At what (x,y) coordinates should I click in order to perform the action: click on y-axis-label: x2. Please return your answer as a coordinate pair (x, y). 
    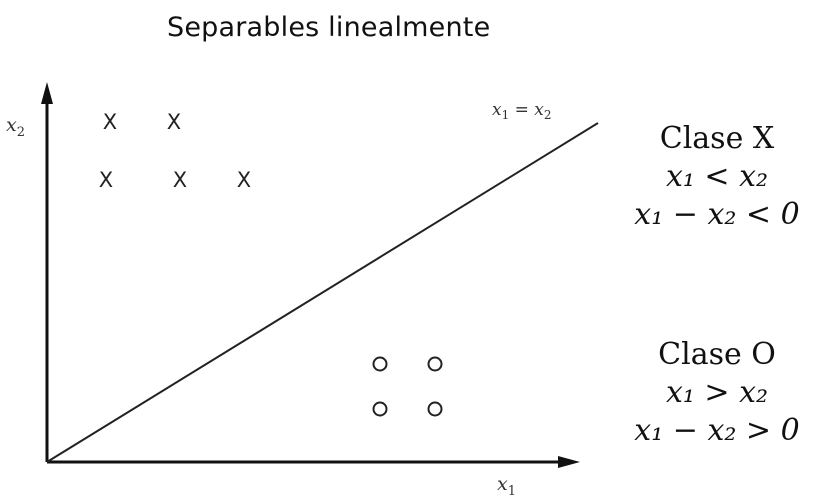
    Looking at the image, I should click on (15, 127).